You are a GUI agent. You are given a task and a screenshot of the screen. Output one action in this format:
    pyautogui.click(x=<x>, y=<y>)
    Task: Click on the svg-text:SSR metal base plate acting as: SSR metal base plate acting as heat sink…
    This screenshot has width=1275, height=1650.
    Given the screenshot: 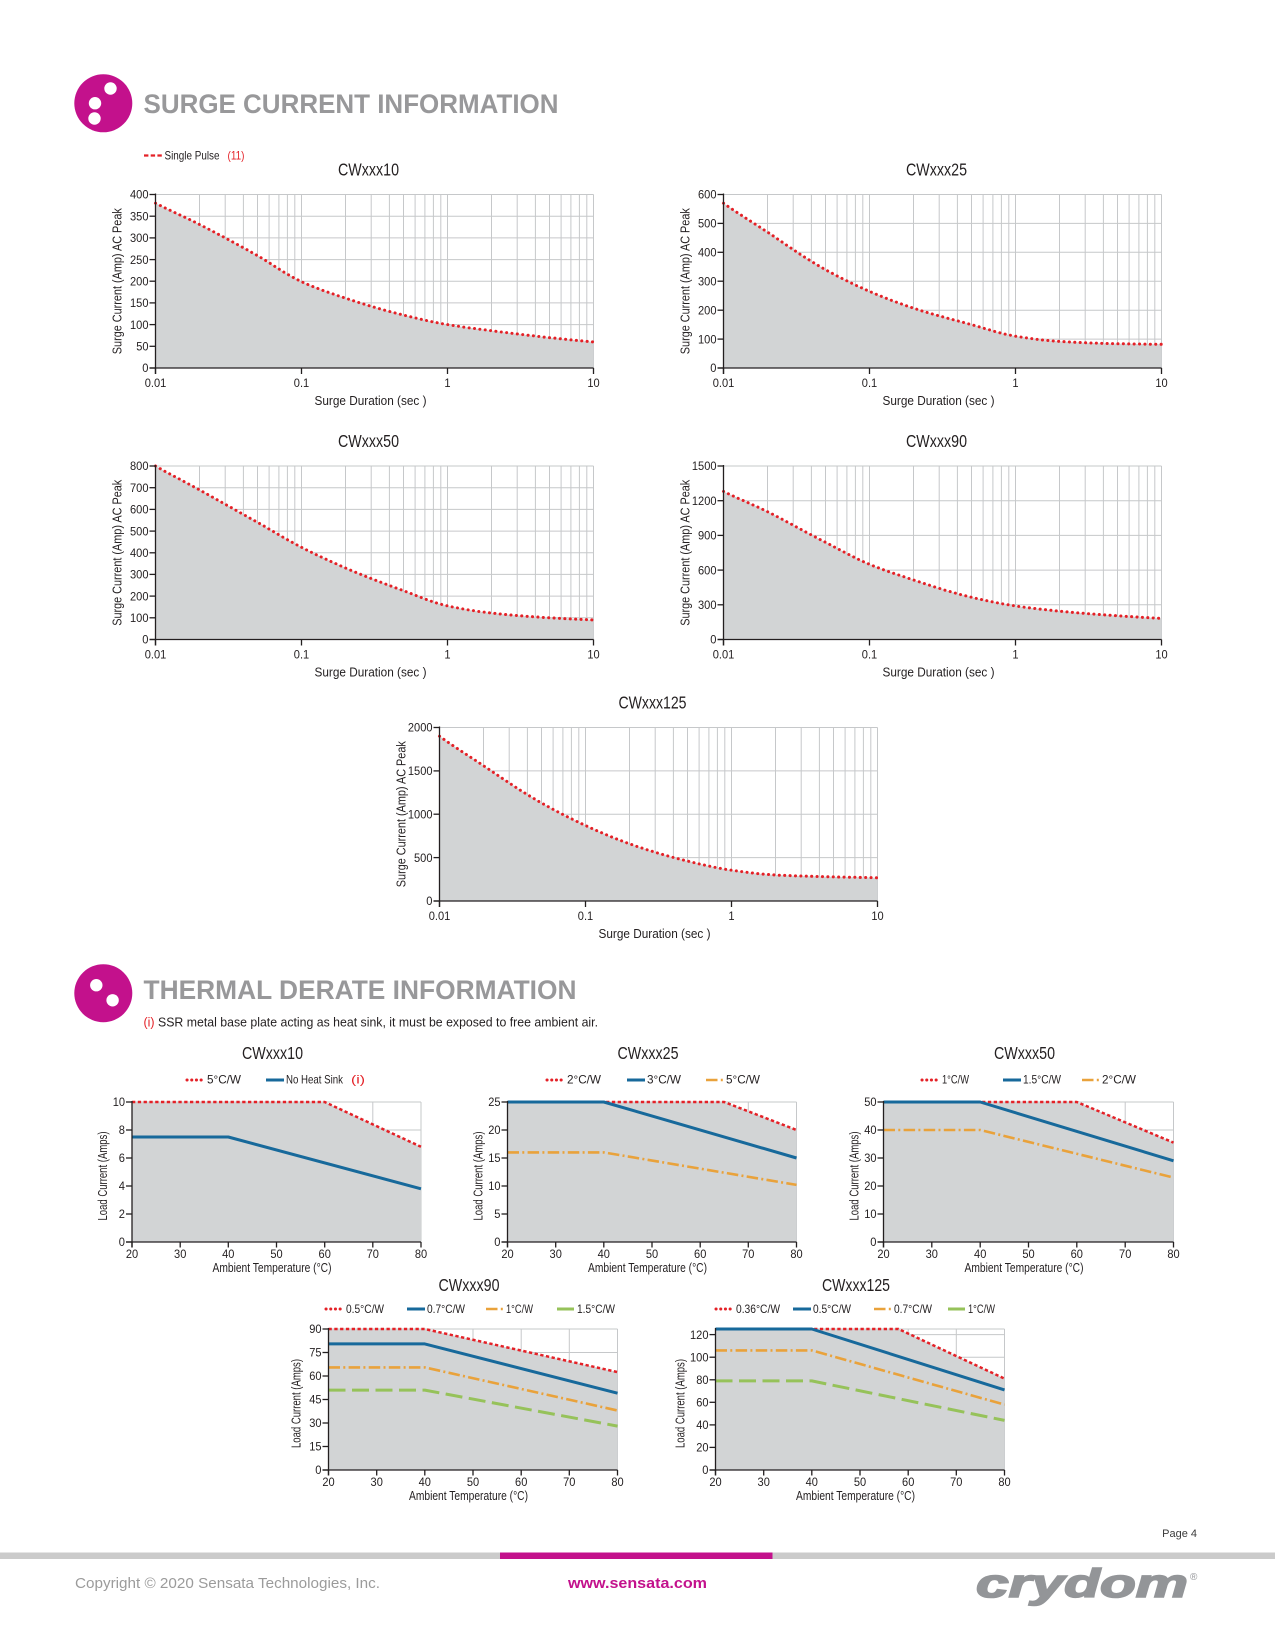 What is the action you would take?
    pyautogui.click(x=378, y=1022)
    